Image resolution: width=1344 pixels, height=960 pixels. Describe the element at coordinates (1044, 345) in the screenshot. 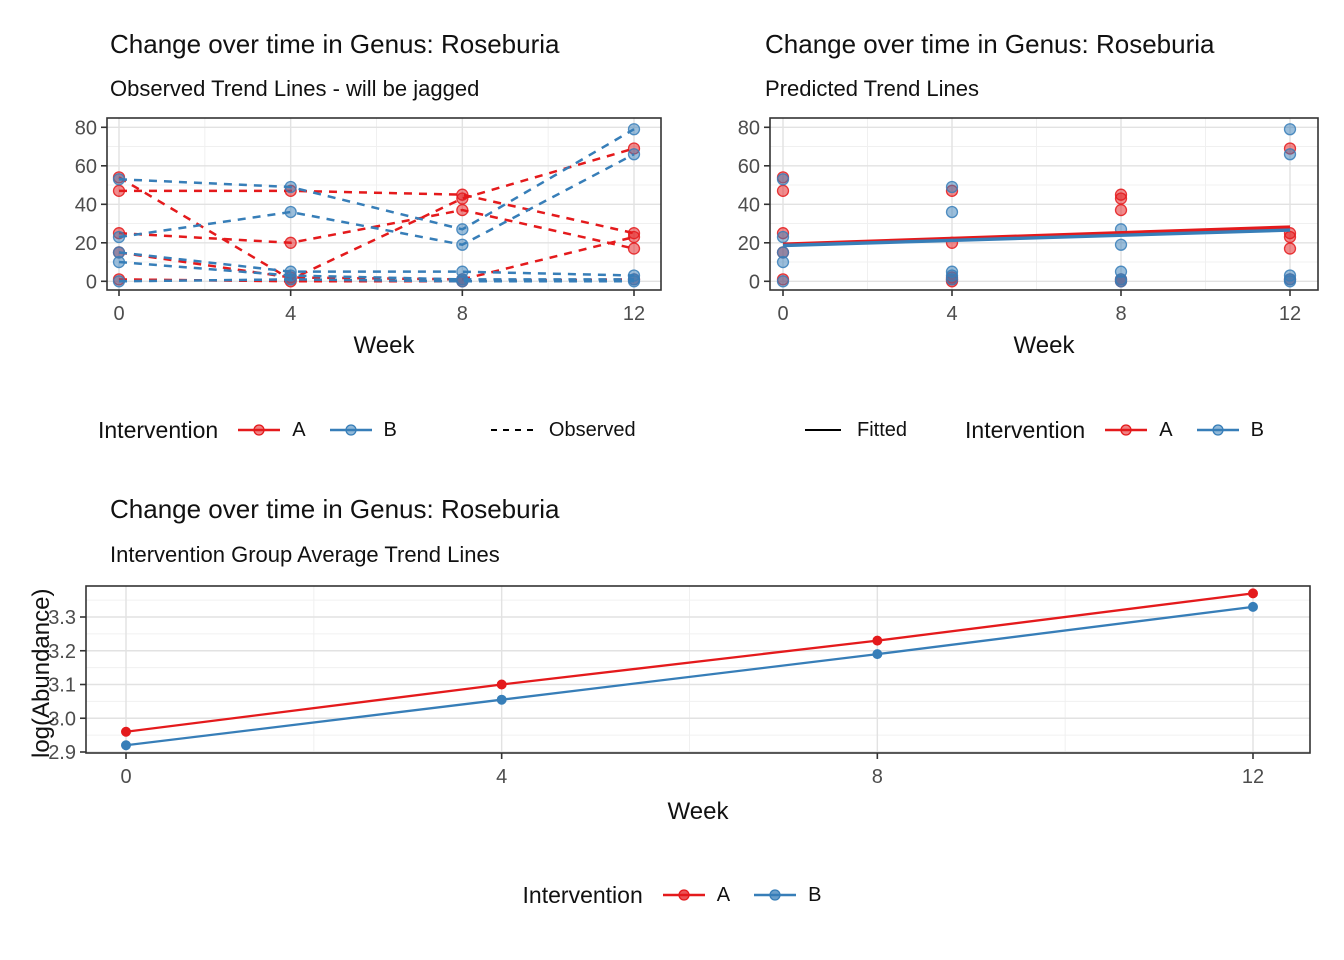

I see `predicted-xaxis-title: Week` at that location.